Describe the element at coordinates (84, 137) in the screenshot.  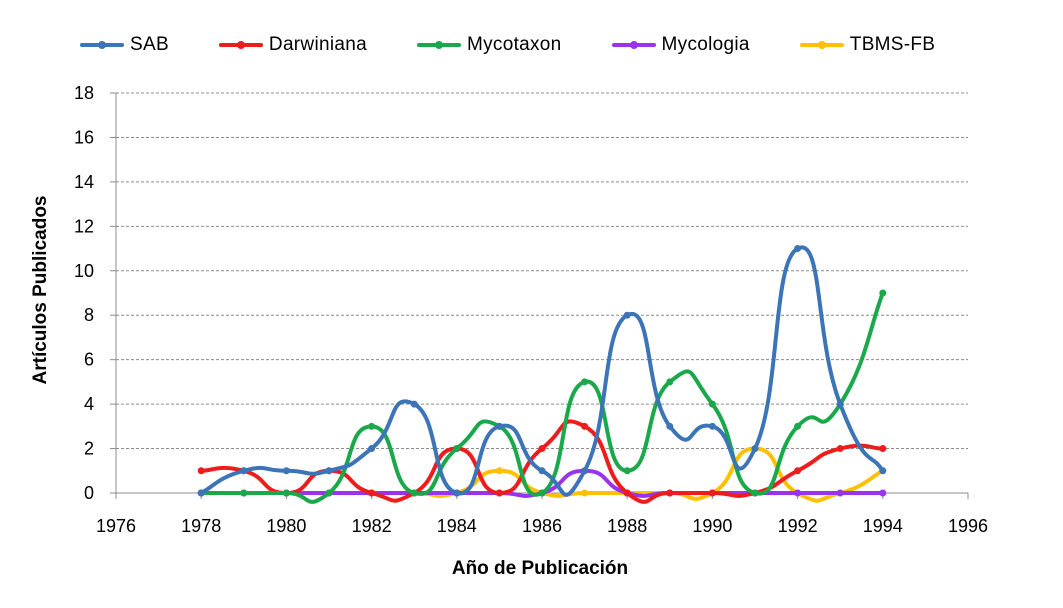
I see `y-tick-label: 16` at that location.